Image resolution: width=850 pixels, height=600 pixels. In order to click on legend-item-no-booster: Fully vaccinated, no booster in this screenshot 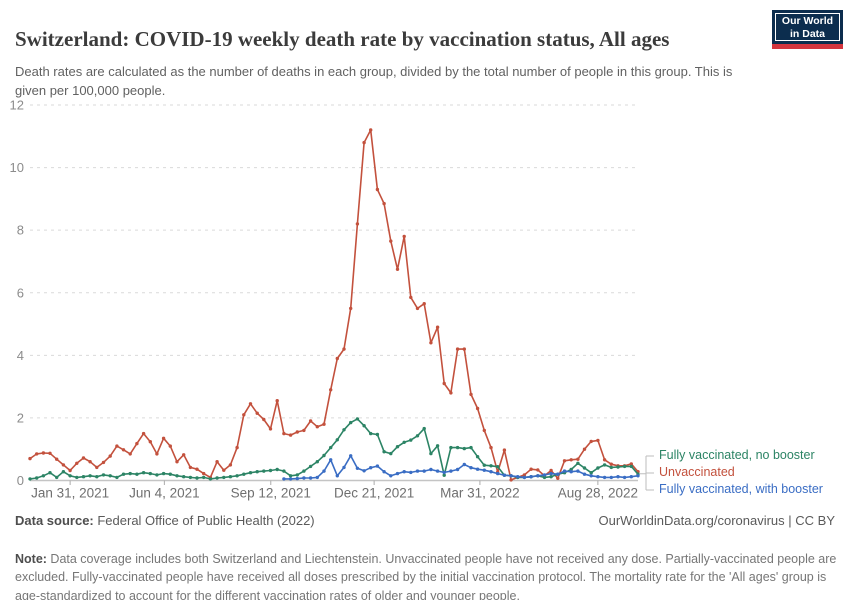, I will do `click(737, 455)`.